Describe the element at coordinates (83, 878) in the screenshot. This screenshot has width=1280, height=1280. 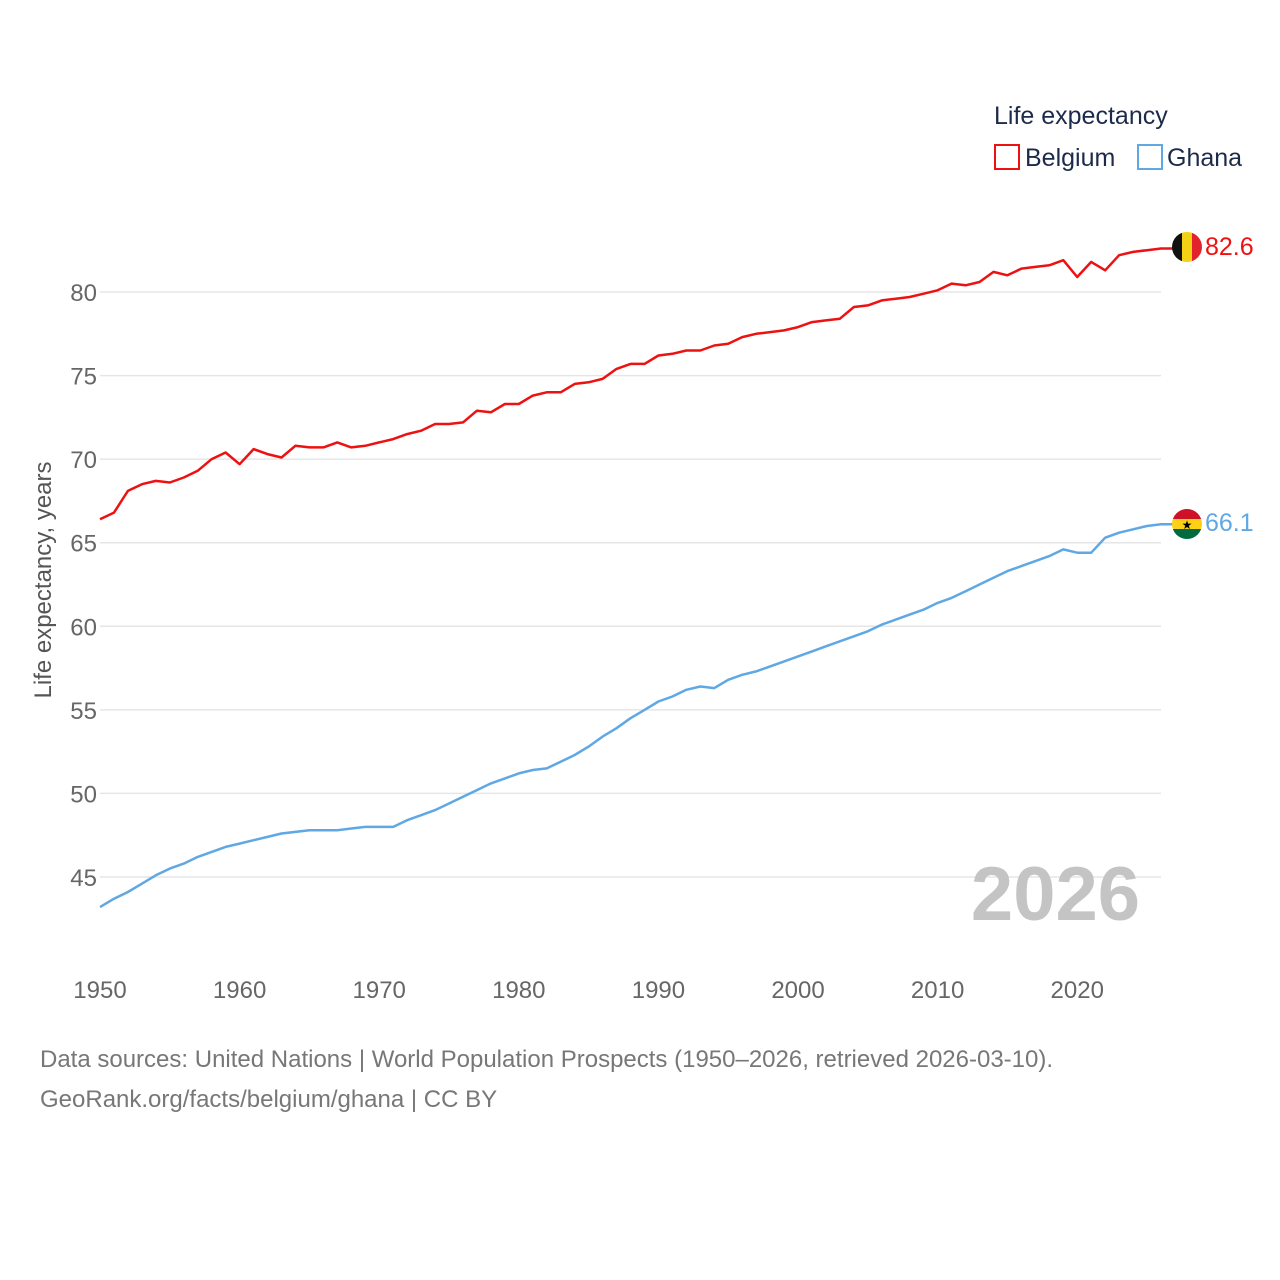
I see `y-tick-label: 45` at that location.